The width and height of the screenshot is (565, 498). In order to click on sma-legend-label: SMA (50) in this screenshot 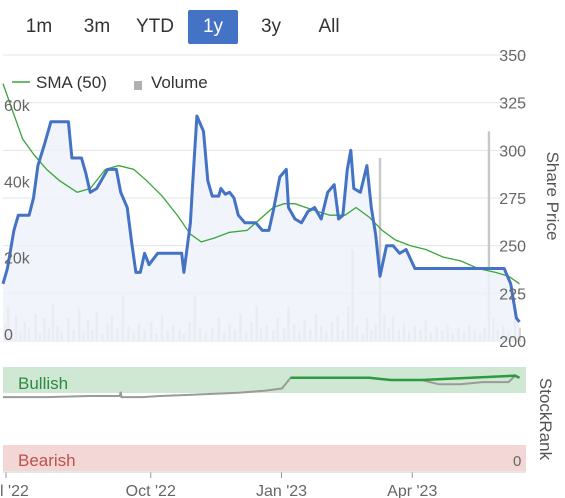, I will do `click(71, 82)`.